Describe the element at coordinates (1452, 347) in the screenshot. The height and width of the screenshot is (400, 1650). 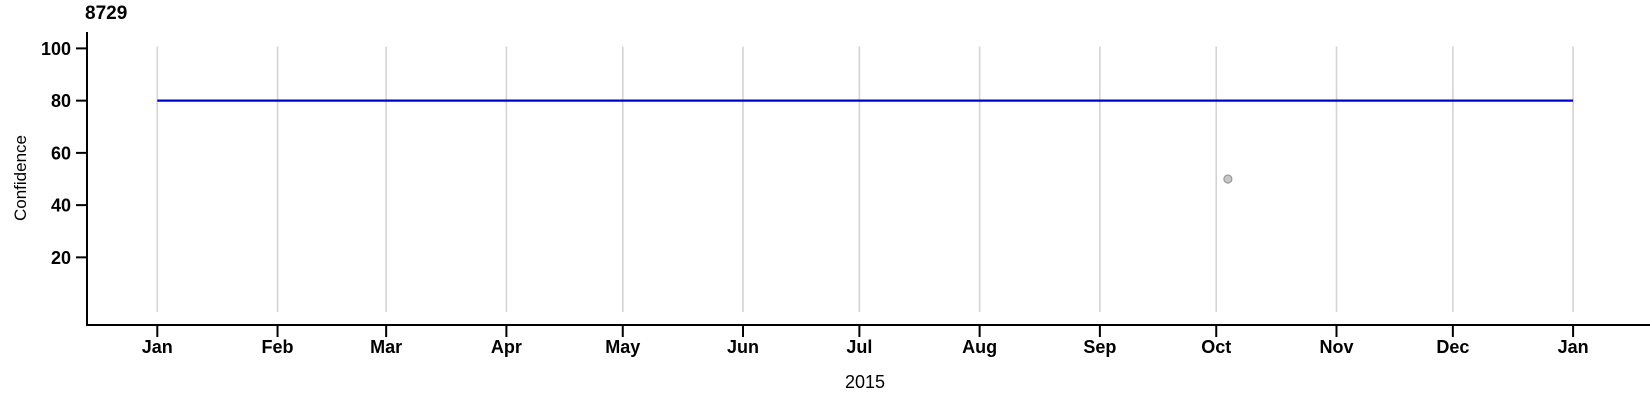
I see `x-tick-label: Dec` at that location.